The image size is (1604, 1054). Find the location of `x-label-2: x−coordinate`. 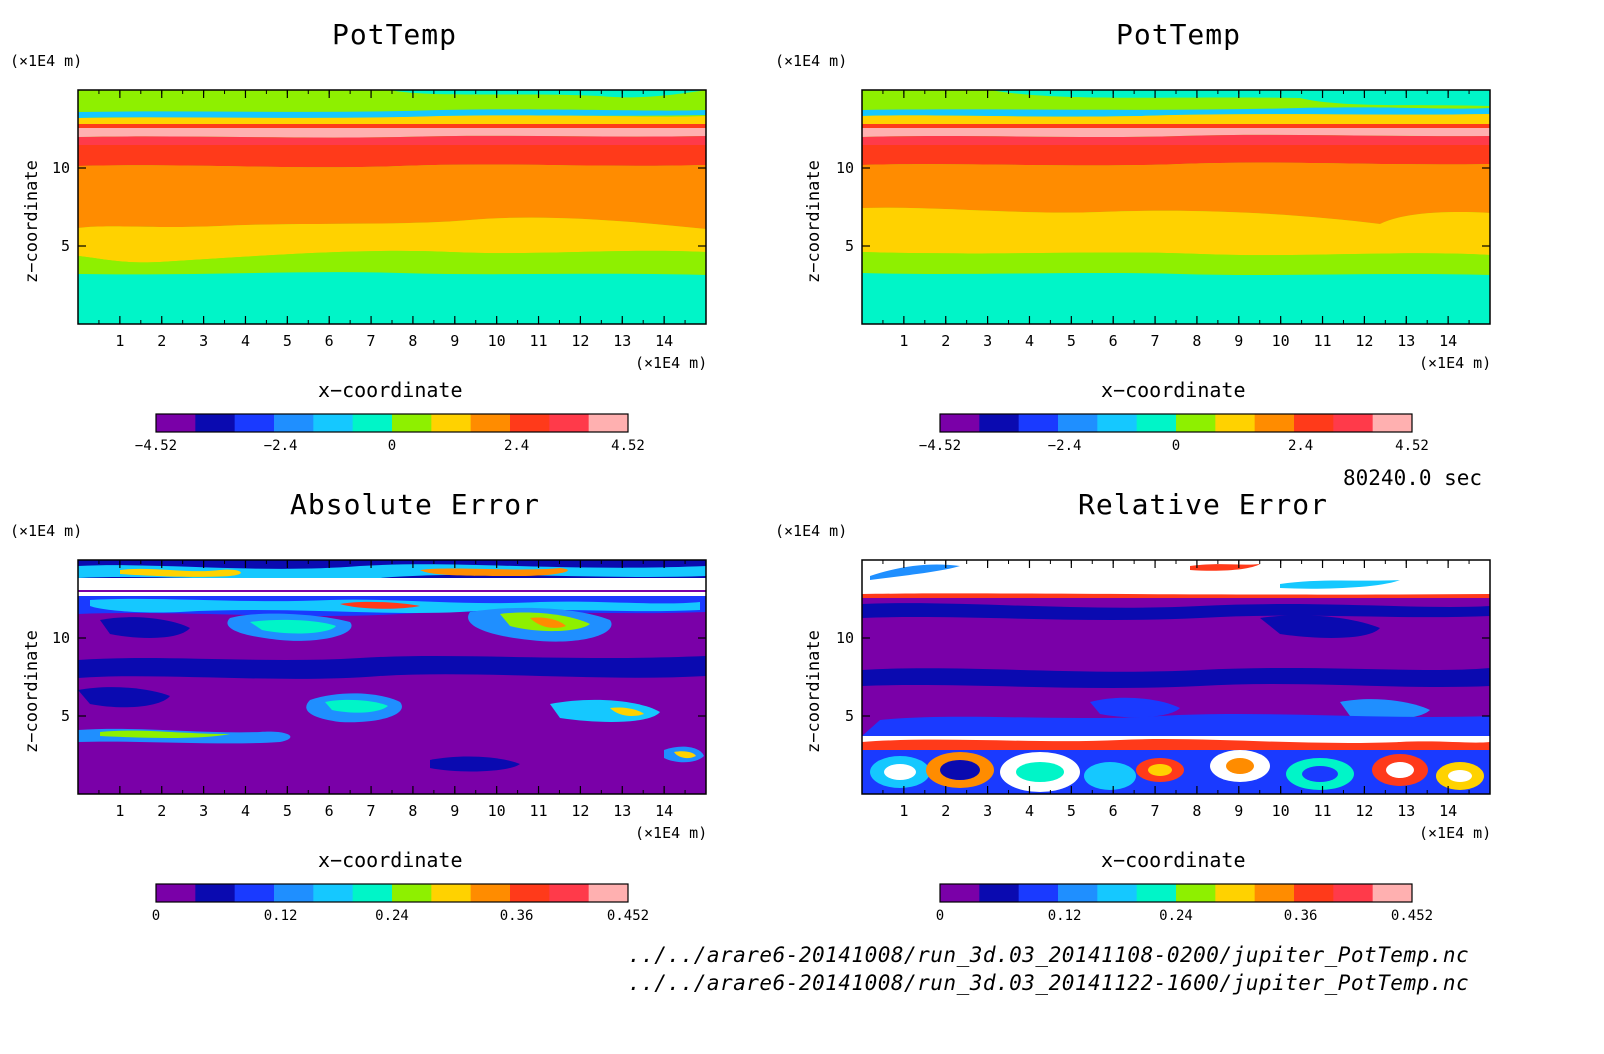

x-label-2: x−coordinate is located at coordinates (1173, 390).